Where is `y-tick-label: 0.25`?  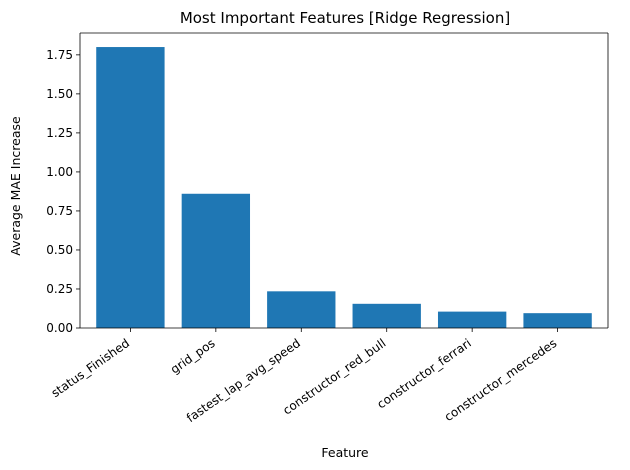
y-tick-label: 0.25 is located at coordinates (59, 289).